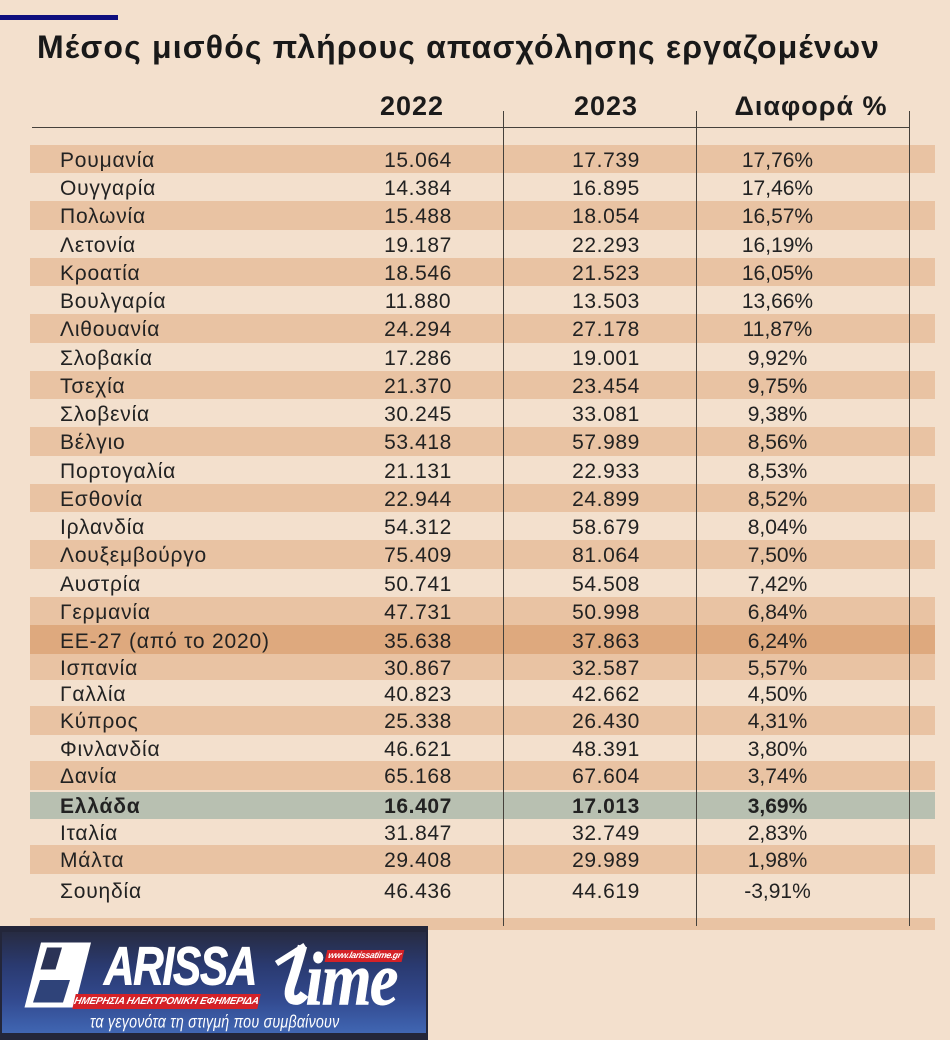 Image resolution: width=950 pixels, height=1040 pixels. I want to click on svg-text:τα γεγονότα τη στιγμή που συμβ: τα γεγονότα τη στιγμή που συμβαίνουν, so click(214, 1022).